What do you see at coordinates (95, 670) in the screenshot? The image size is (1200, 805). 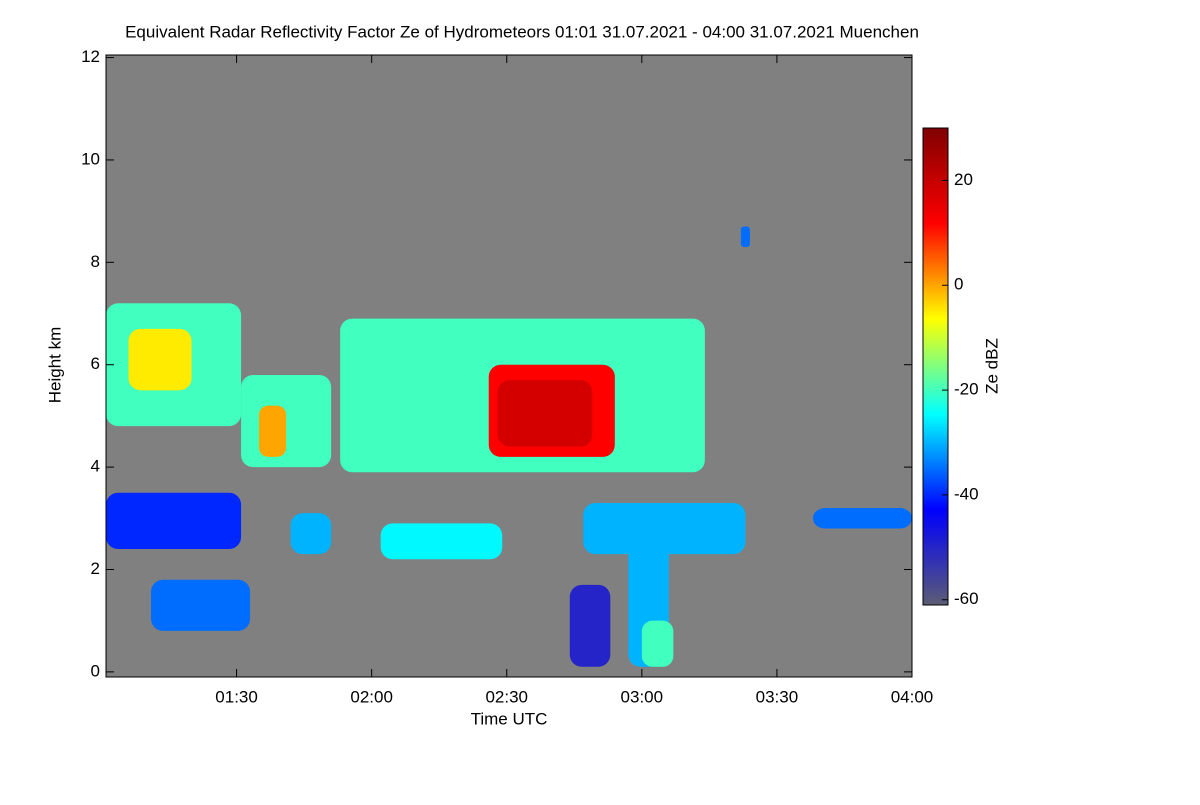 I see `y-tick-label: 0` at bounding box center [95, 670].